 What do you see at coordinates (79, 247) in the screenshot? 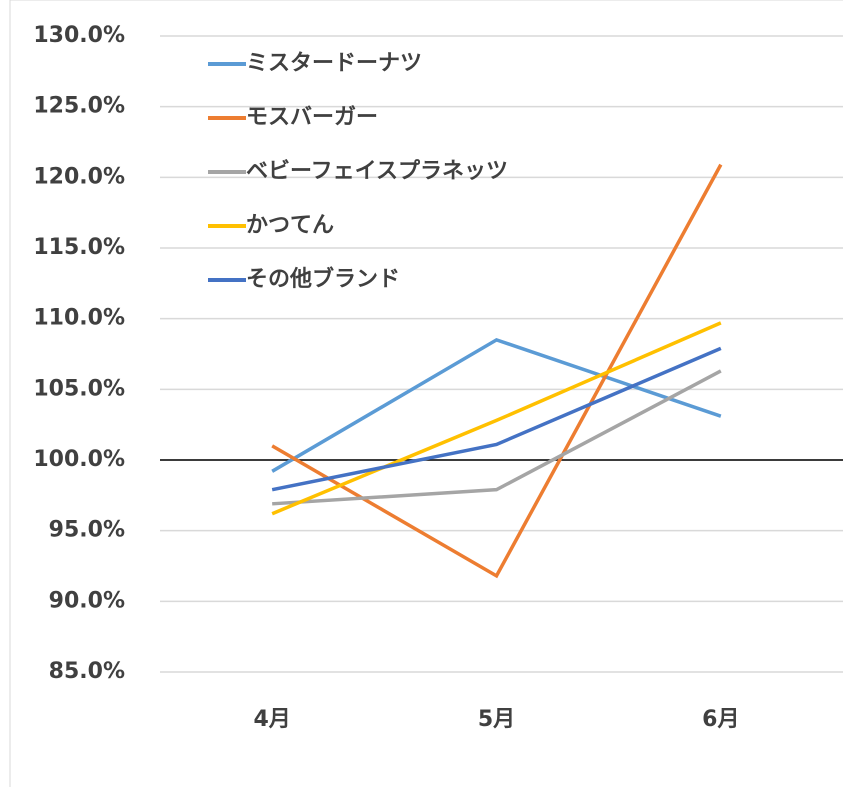
I see `y-tick-label: 115.0%` at bounding box center [79, 247].